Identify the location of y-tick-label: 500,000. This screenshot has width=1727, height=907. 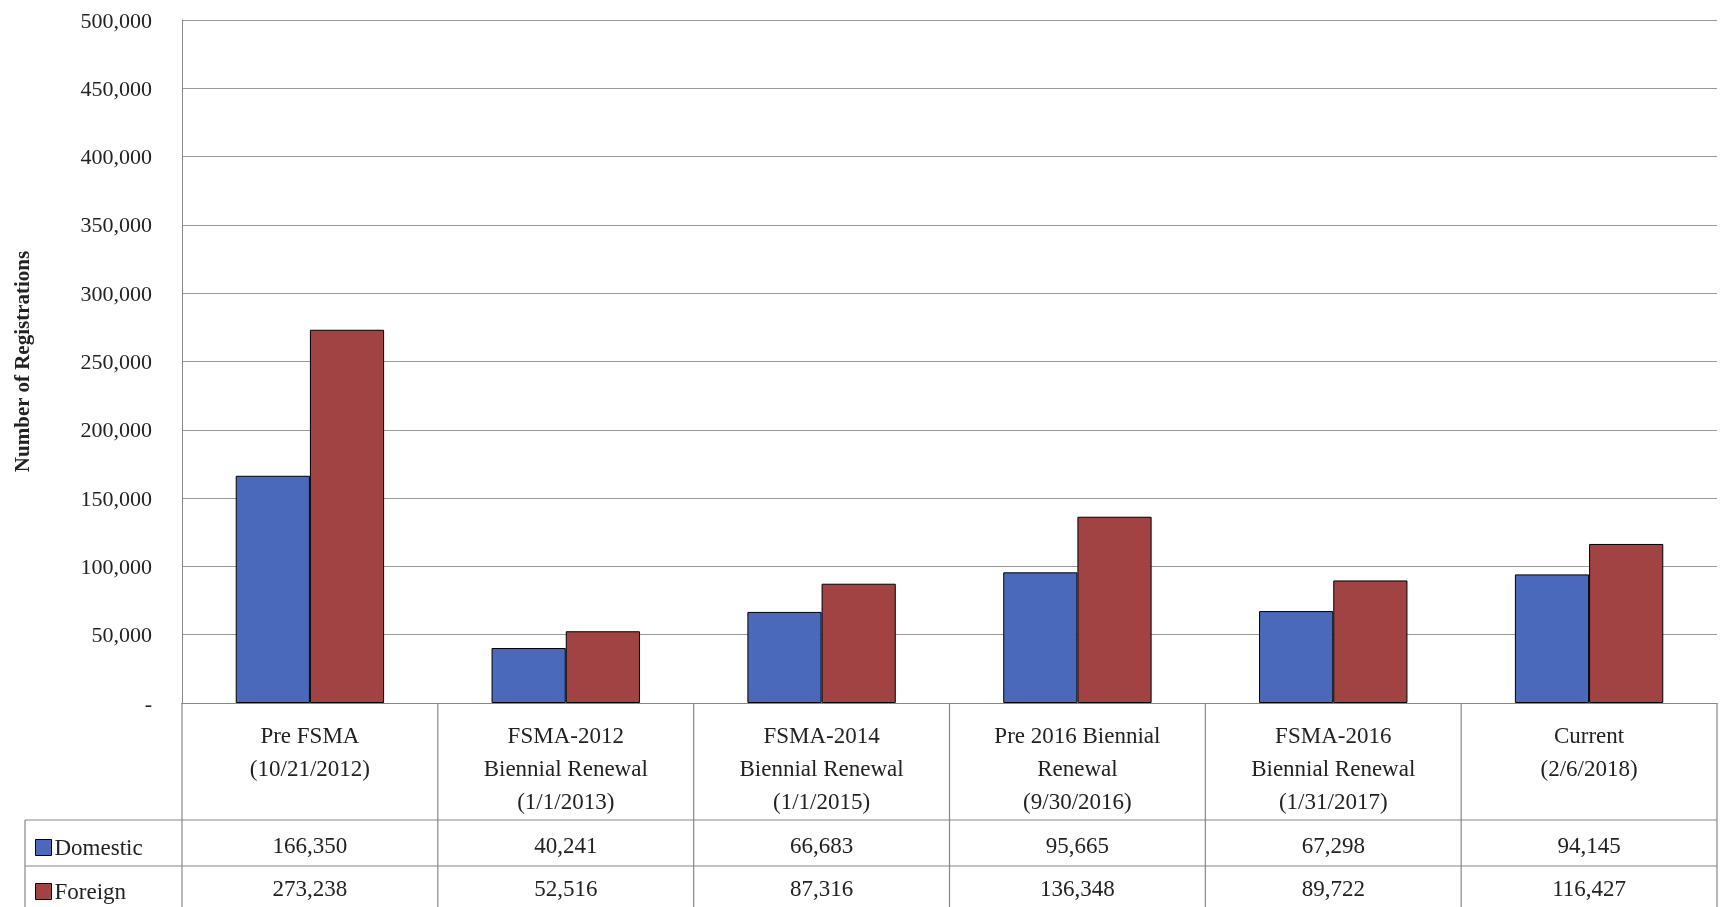
(116, 20).